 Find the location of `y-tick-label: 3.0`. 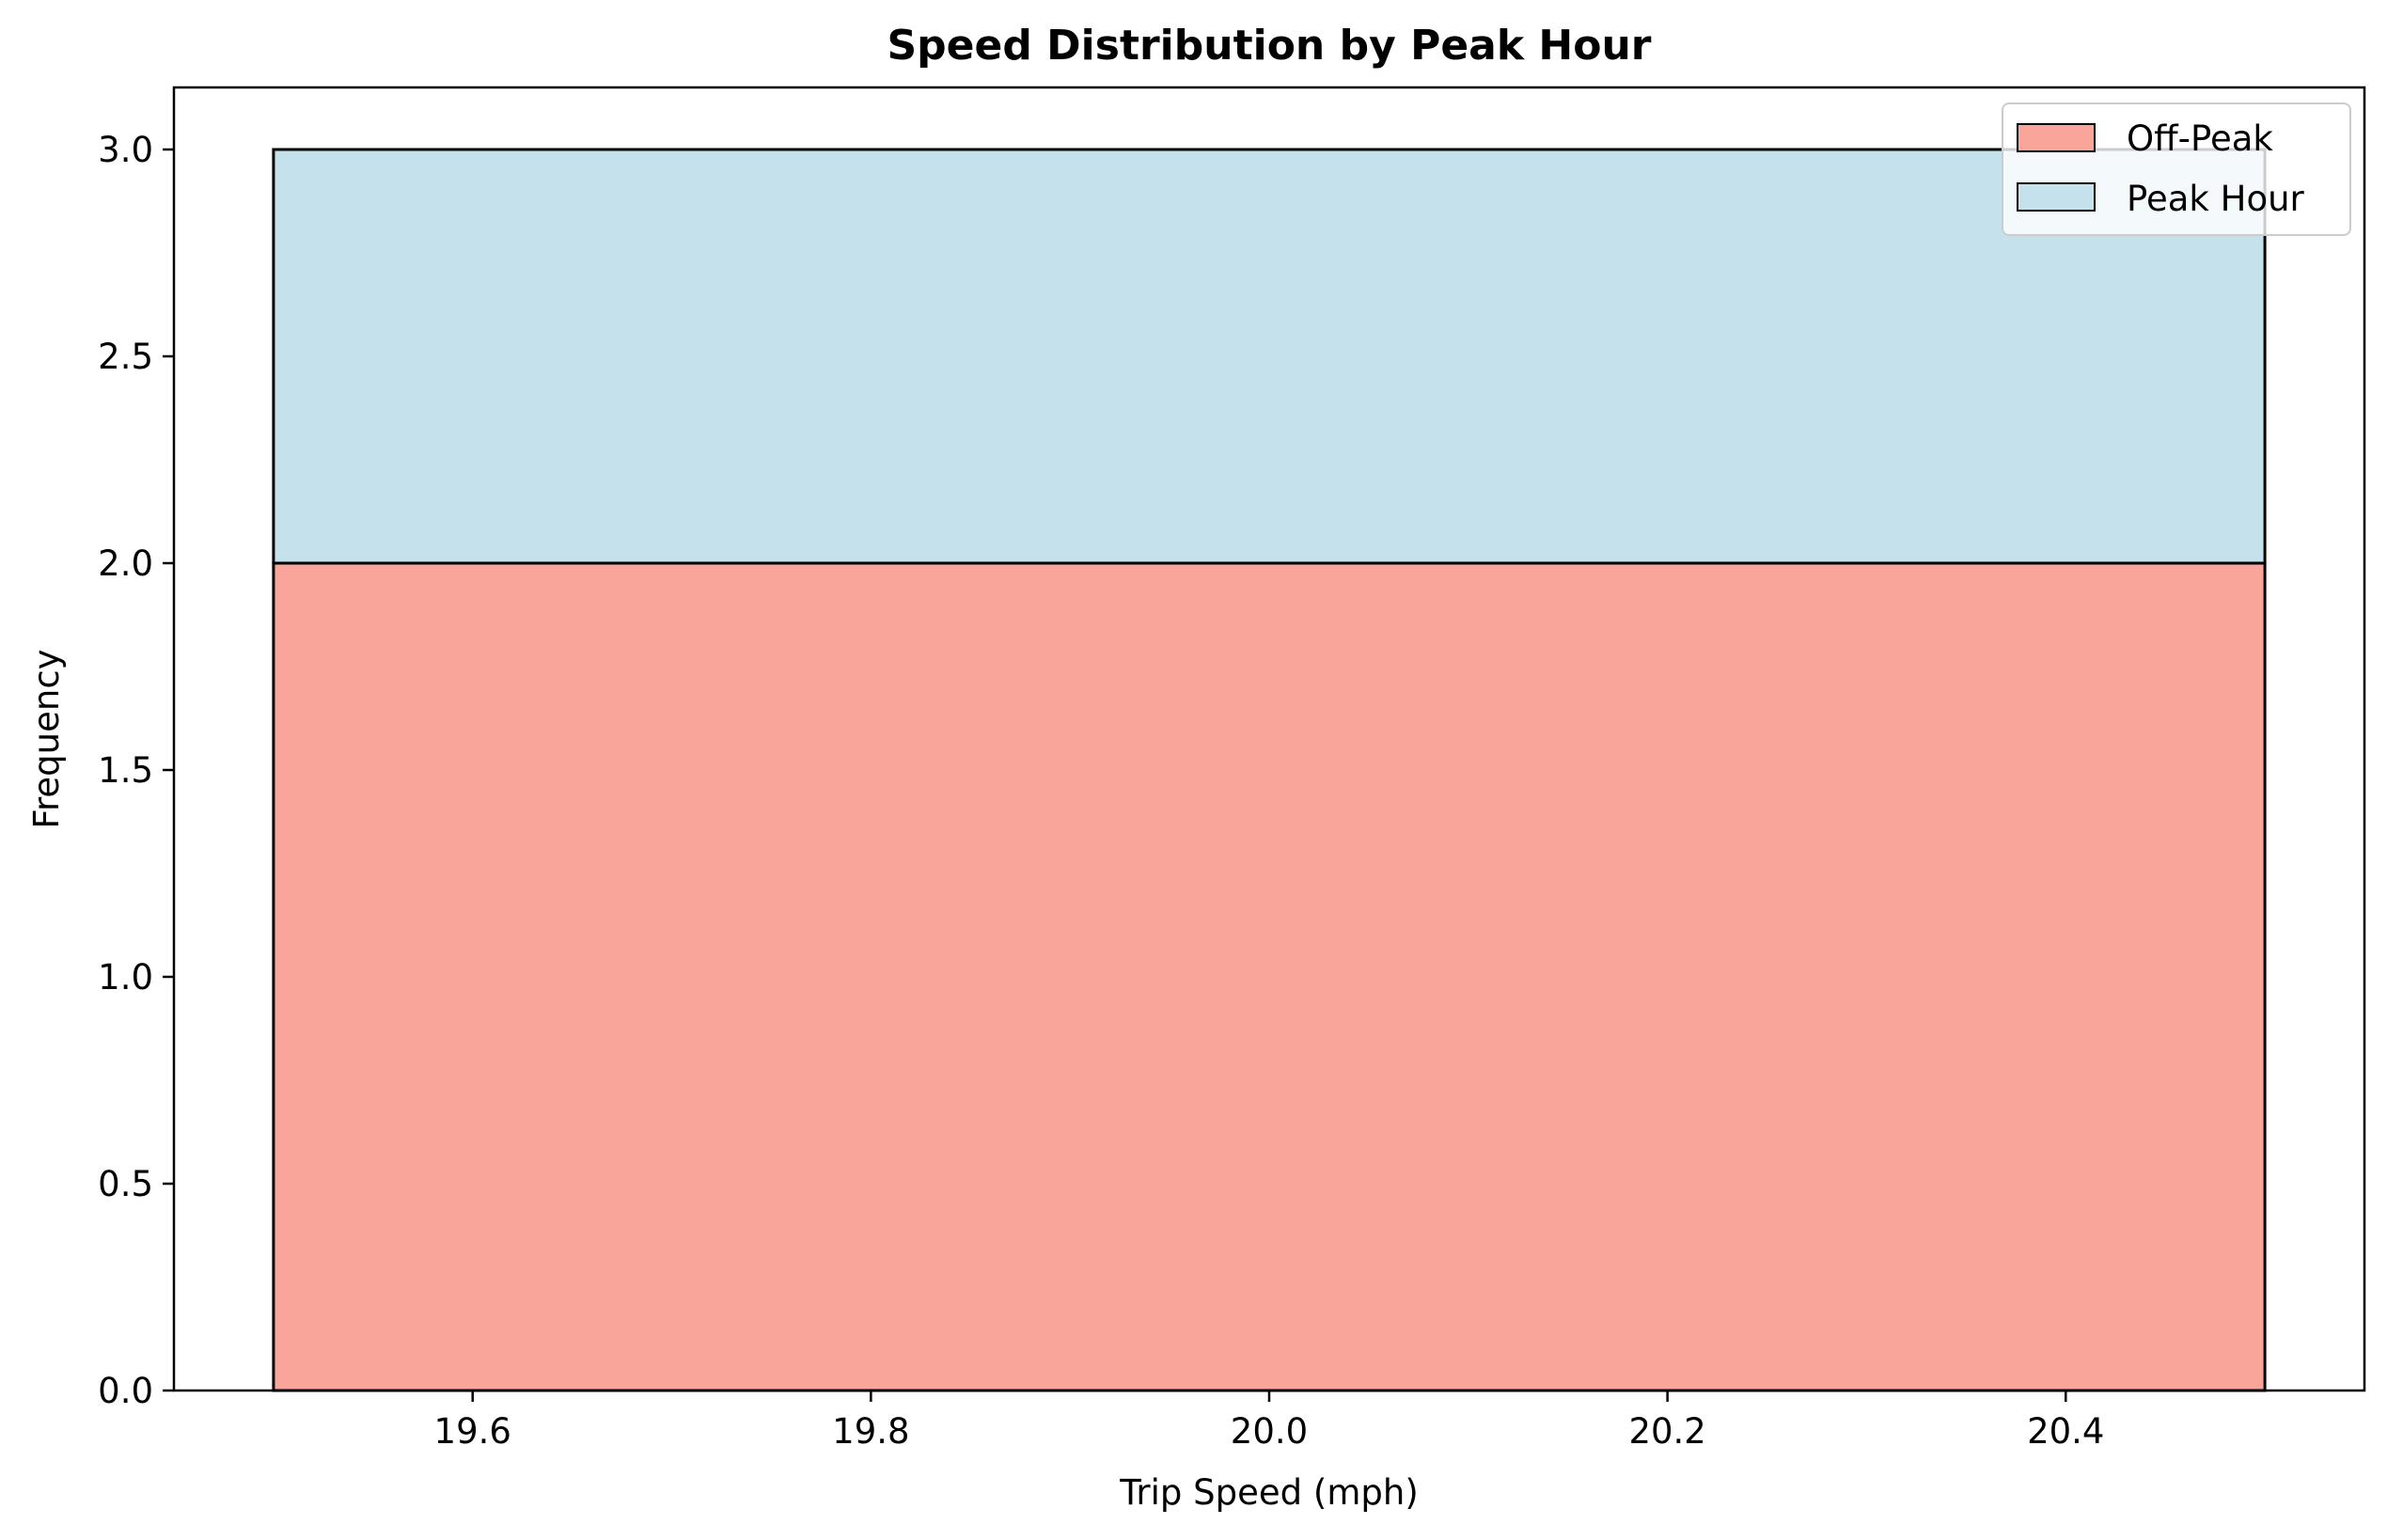

y-tick-label: 3.0 is located at coordinates (125, 150).